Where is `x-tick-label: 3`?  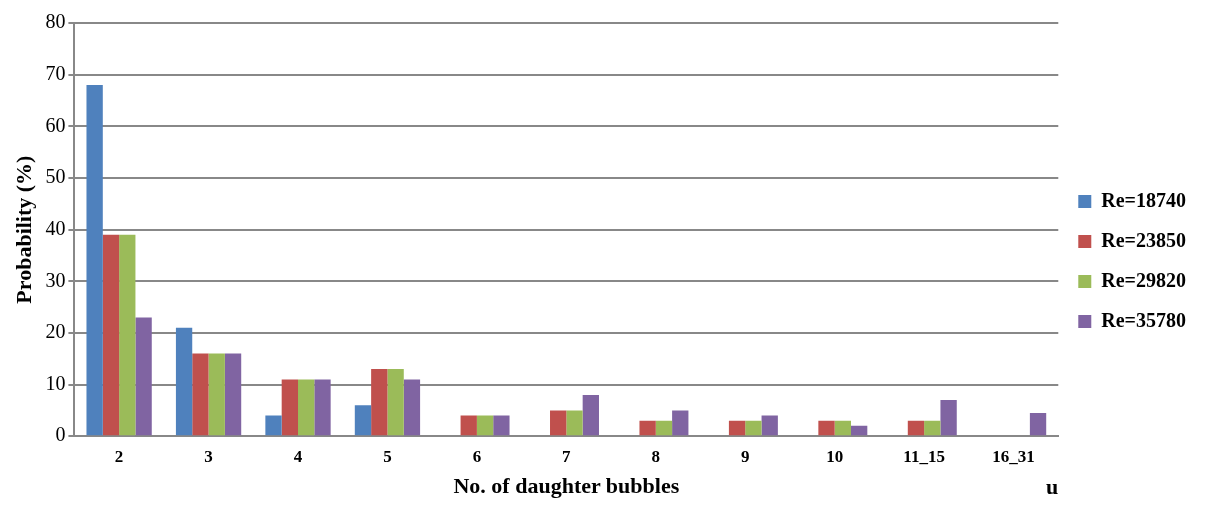 x-tick-label: 3 is located at coordinates (208, 456).